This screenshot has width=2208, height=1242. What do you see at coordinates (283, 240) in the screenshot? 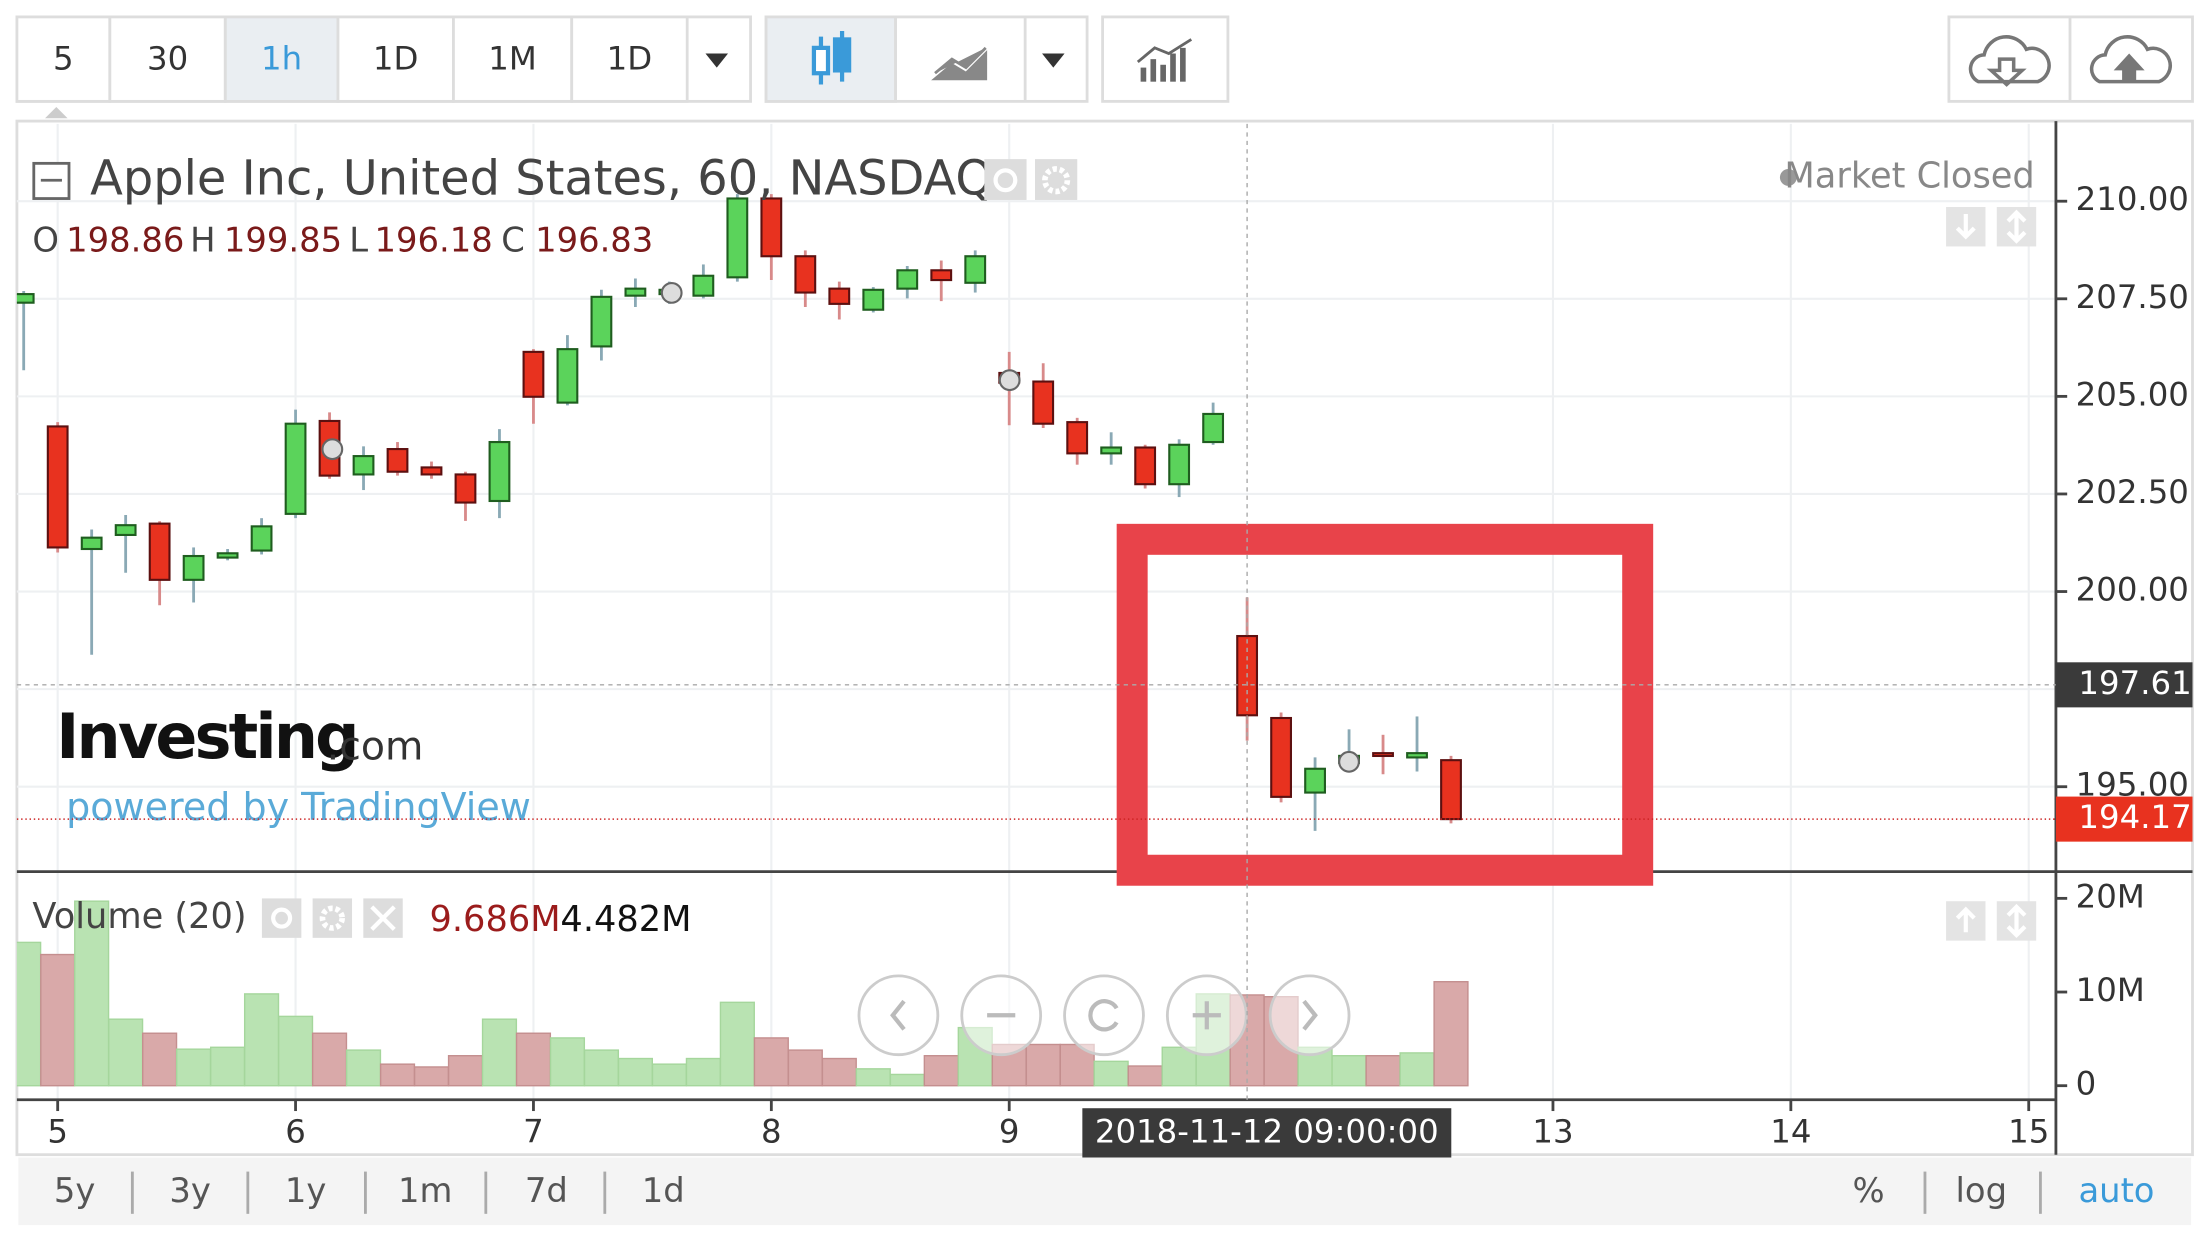
I see `readout-value: 199.85` at bounding box center [283, 240].